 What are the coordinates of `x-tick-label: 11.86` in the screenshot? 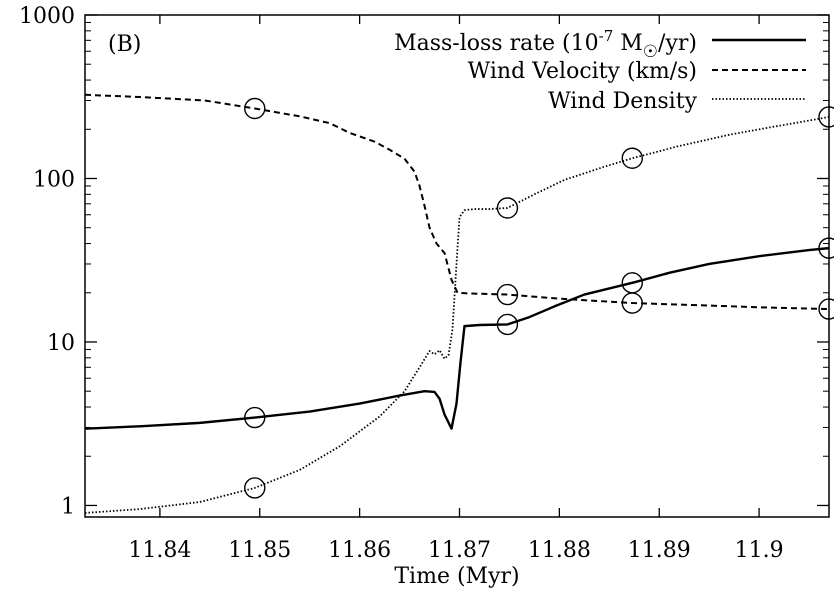 It's located at (359, 550).